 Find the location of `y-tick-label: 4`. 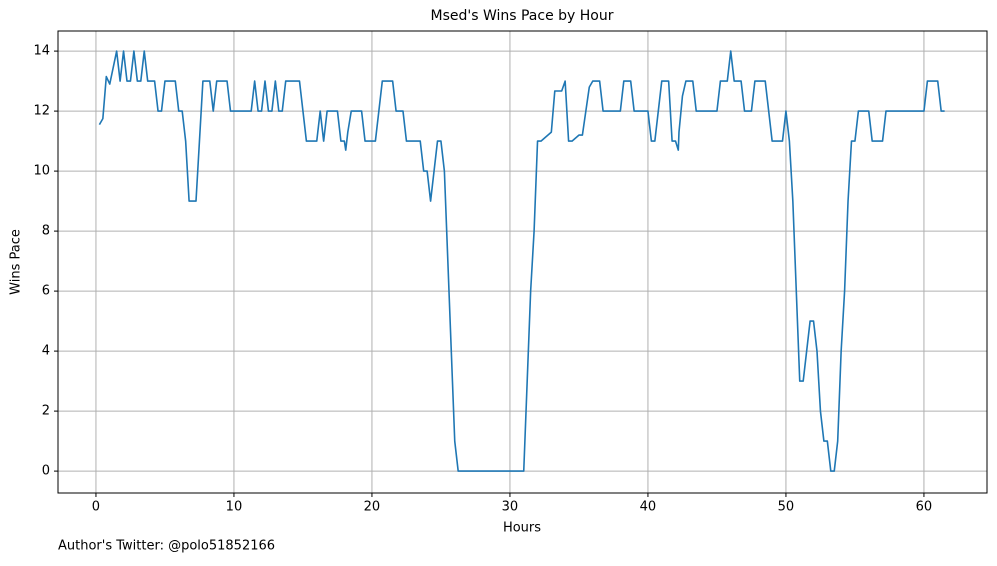

y-tick-label: 4 is located at coordinates (46, 351).